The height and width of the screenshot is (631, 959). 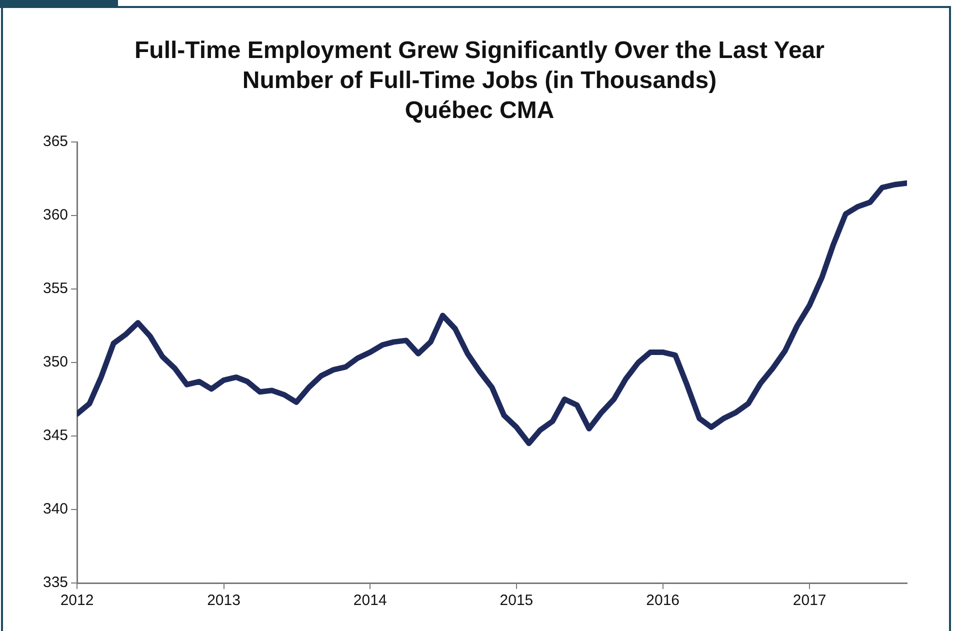 What do you see at coordinates (663, 601) in the screenshot?
I see `x-tick-label: 2016` at bounding box center [663, 601].